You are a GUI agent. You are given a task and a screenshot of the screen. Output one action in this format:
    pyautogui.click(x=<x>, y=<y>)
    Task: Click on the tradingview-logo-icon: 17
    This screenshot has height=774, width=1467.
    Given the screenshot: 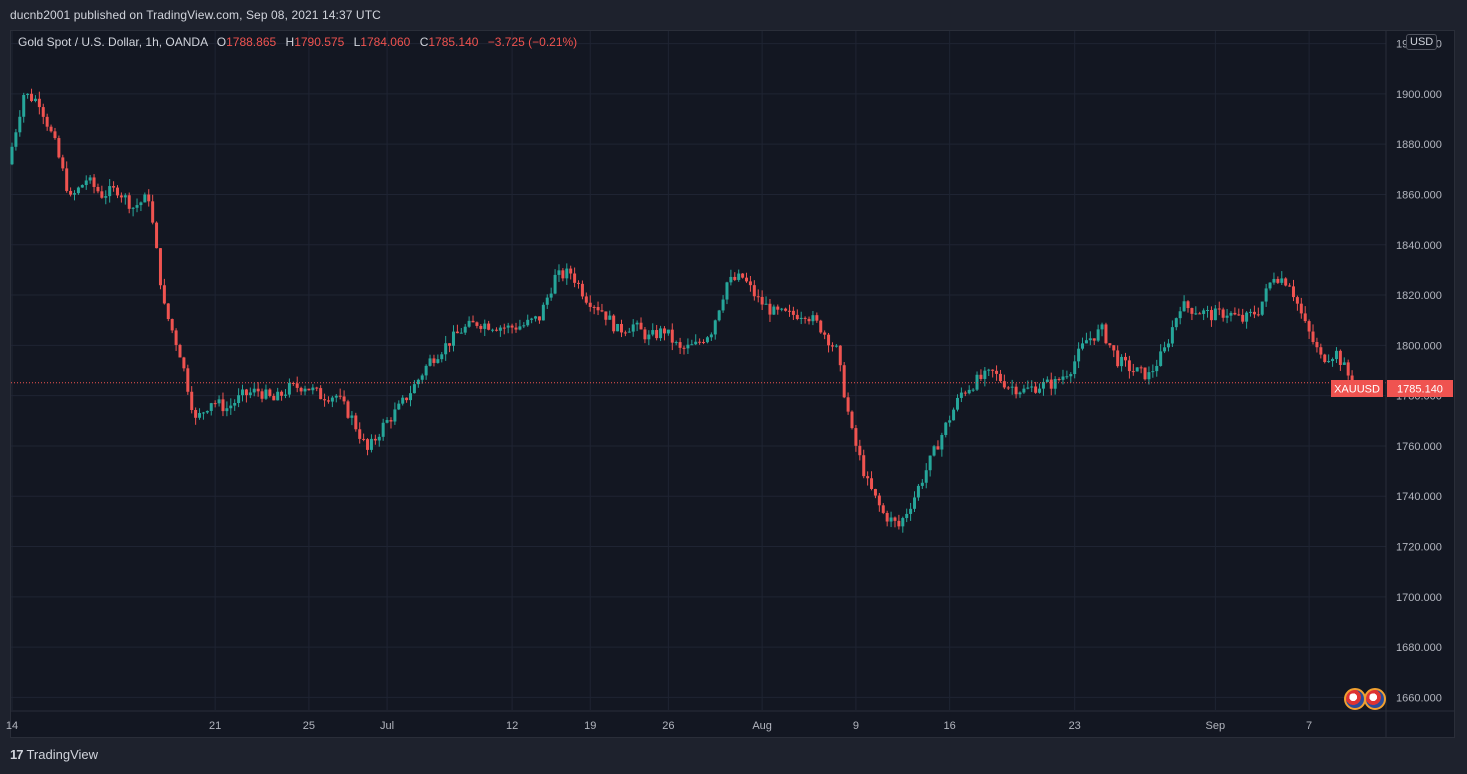 What is the action you would take?
    pyautogui.click(x=17, y=754)
    